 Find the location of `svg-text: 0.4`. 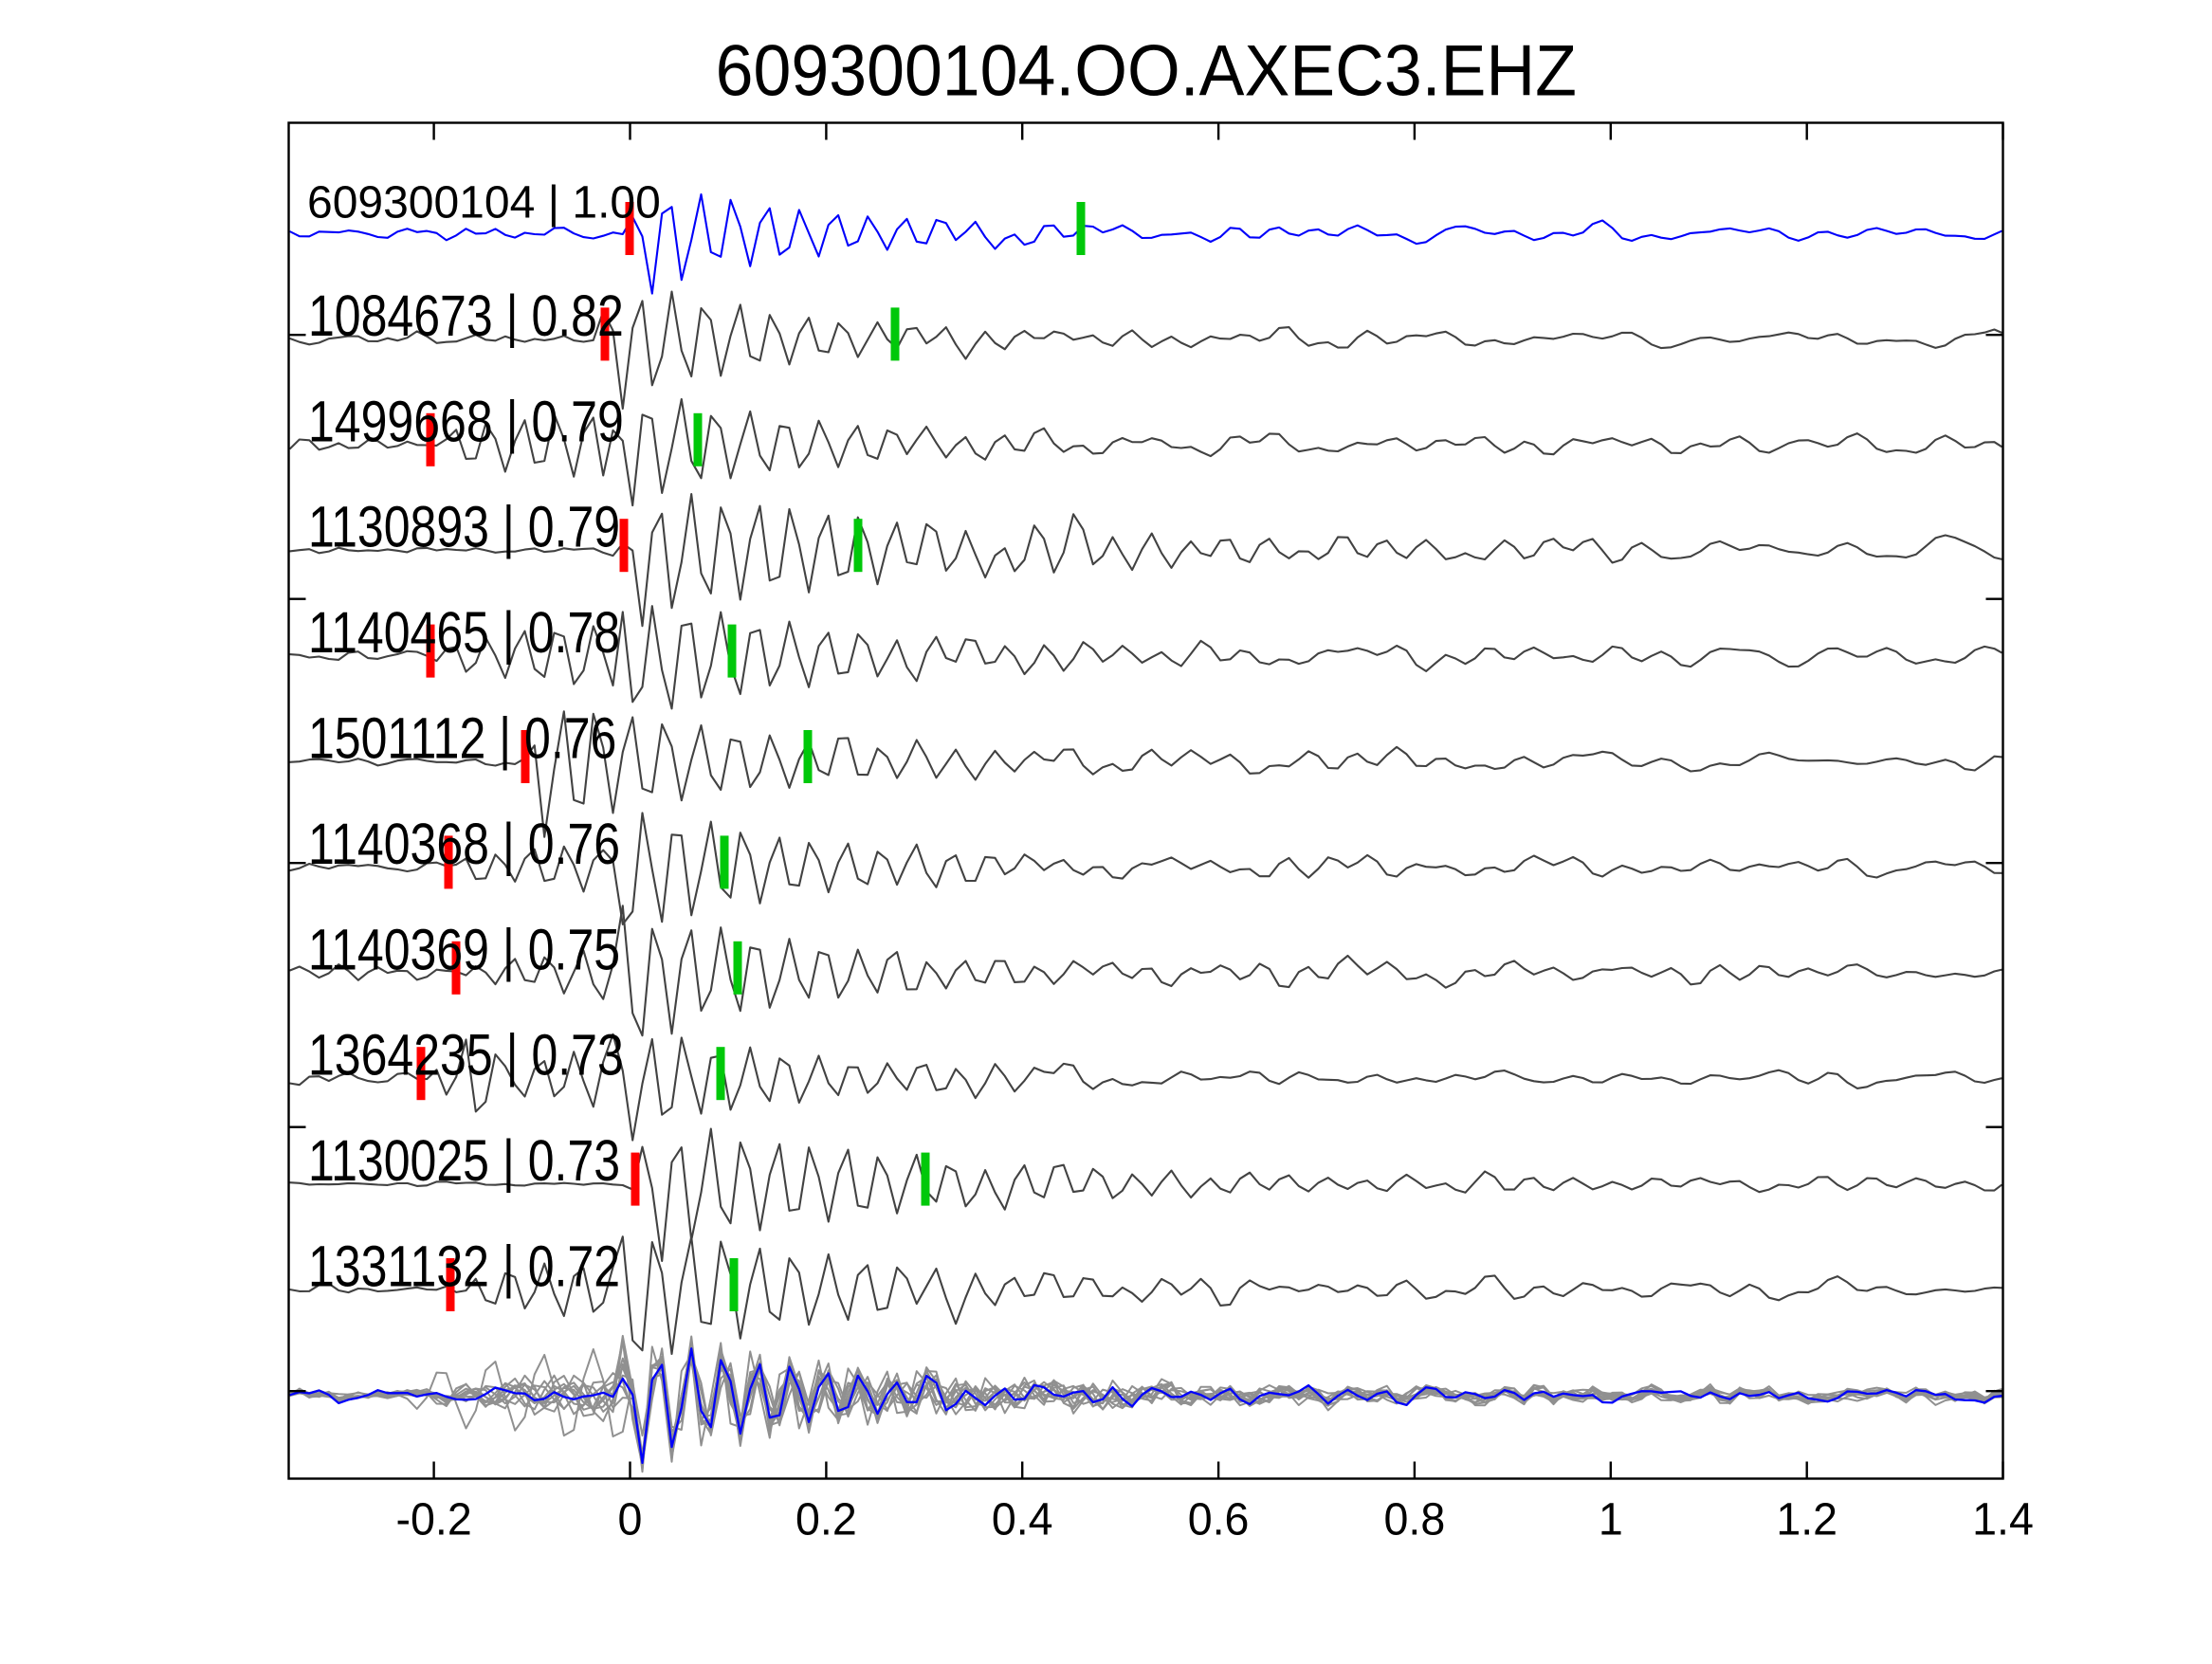

svg-text: 0.4 is located at coordinates (1022, 1519).